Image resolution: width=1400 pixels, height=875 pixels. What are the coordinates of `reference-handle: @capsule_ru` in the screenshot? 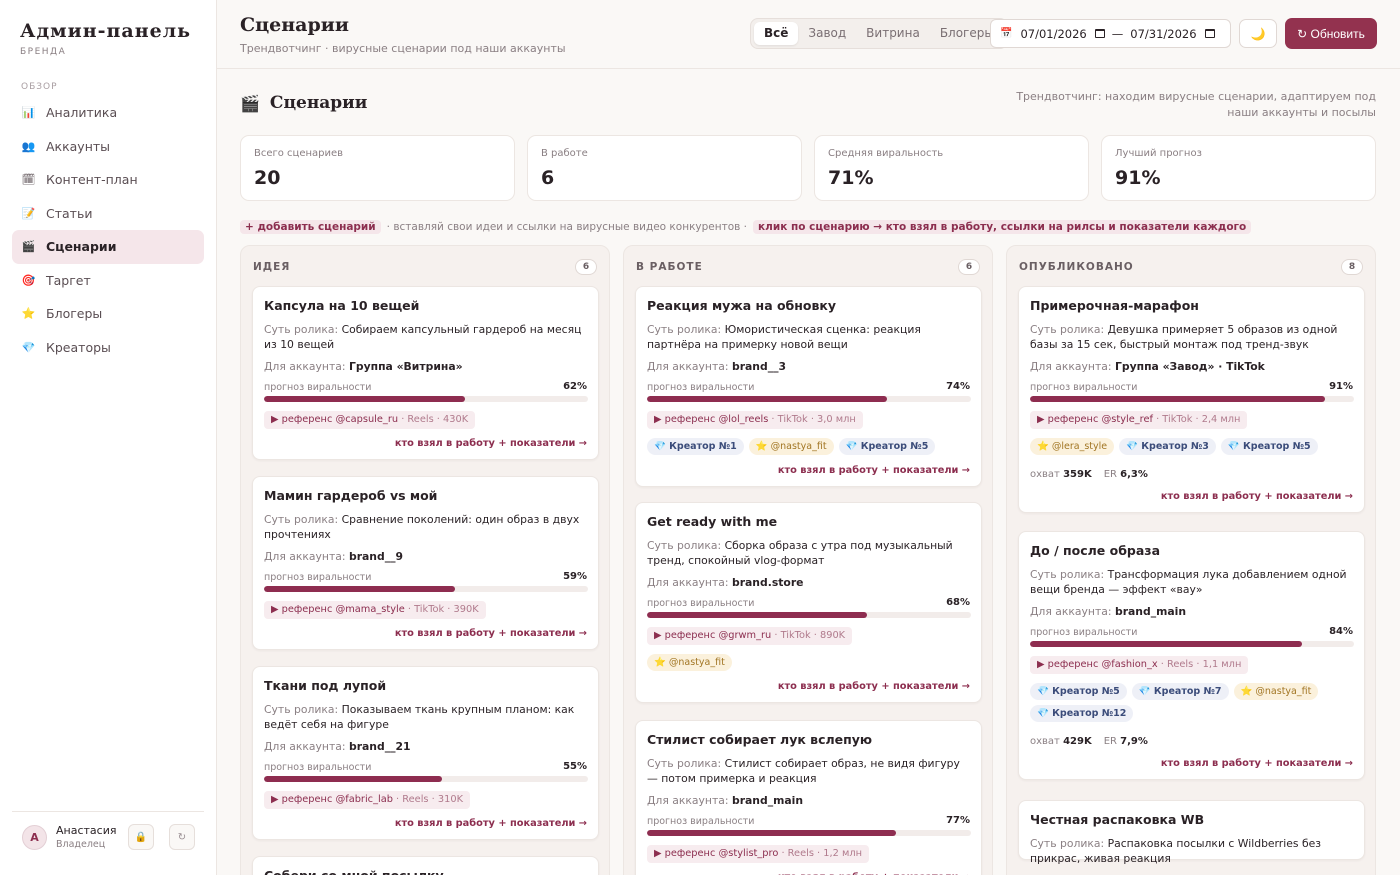 It's located at (367, 419).